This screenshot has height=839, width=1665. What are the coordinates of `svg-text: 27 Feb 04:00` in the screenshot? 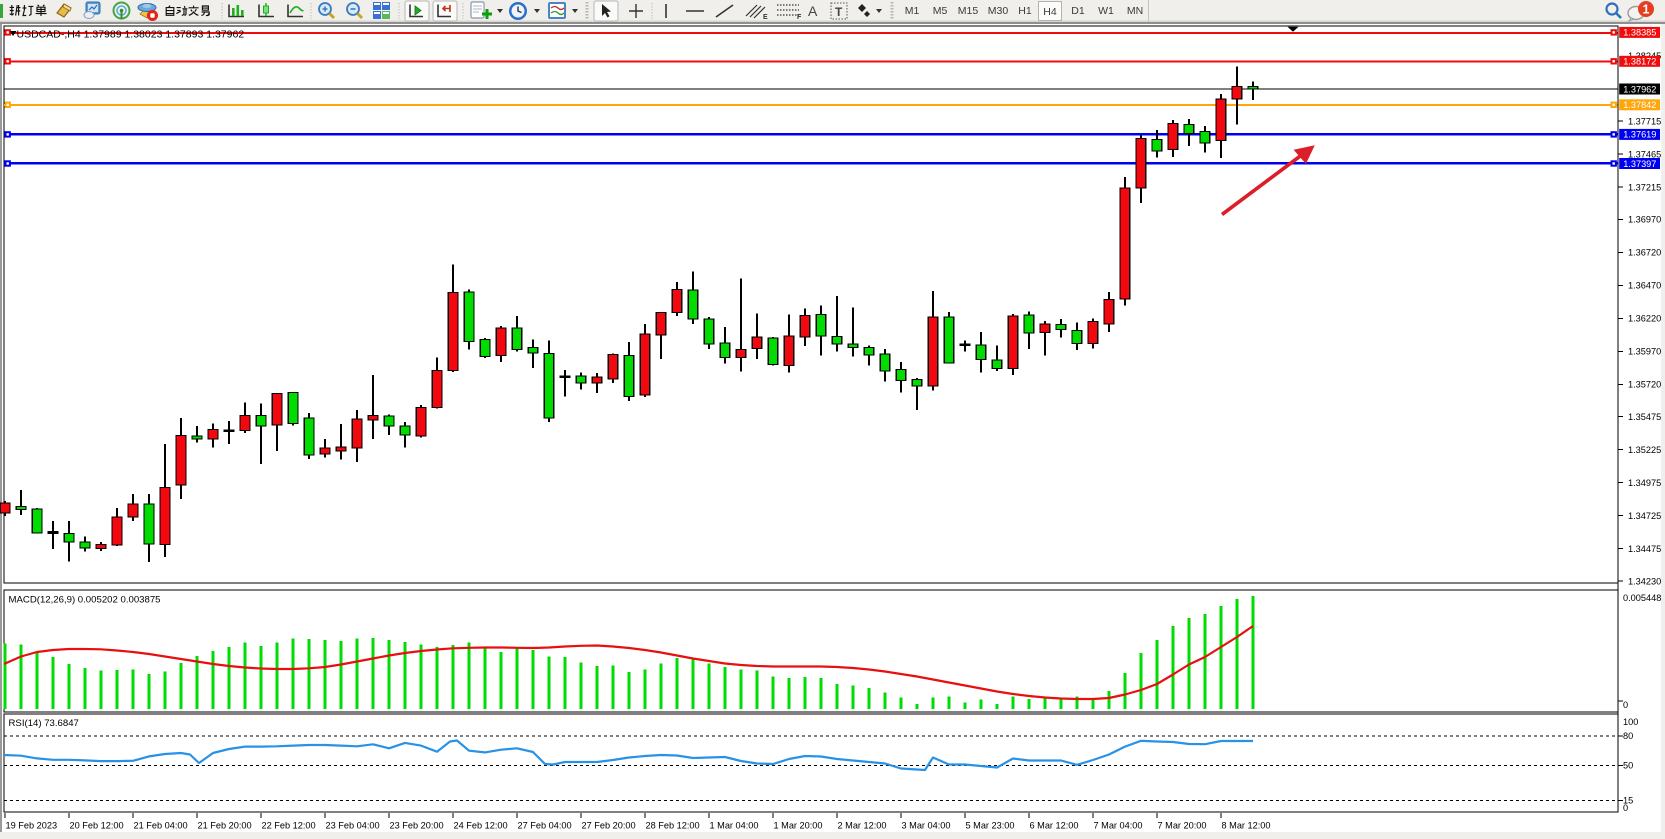 It's located at (545, 826).